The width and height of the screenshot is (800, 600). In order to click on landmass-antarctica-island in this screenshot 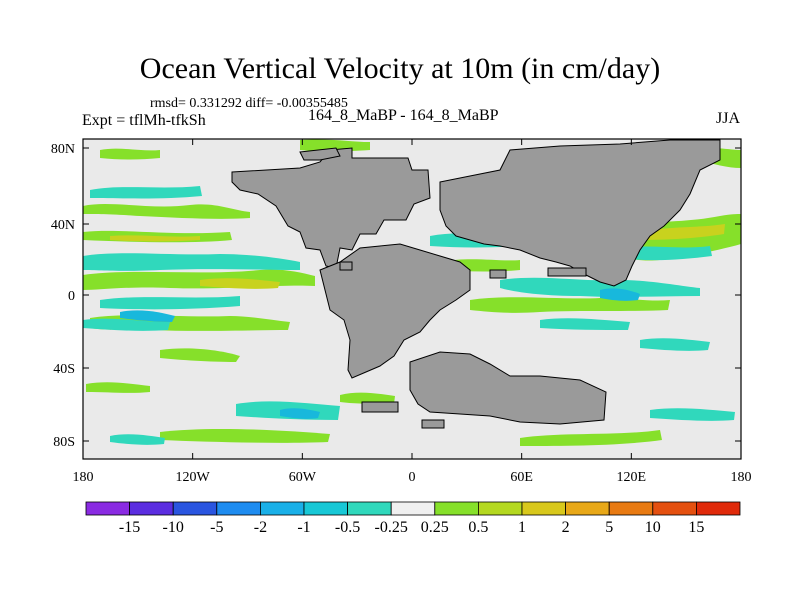, I will do `click(508, 388)`.